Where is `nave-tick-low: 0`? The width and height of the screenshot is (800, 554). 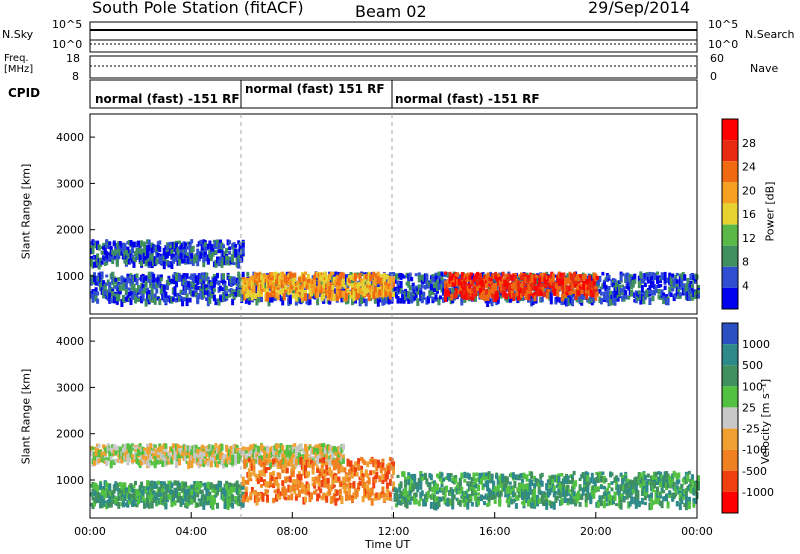 nave-tick-low: 0 is located at coordinates (713, 76).